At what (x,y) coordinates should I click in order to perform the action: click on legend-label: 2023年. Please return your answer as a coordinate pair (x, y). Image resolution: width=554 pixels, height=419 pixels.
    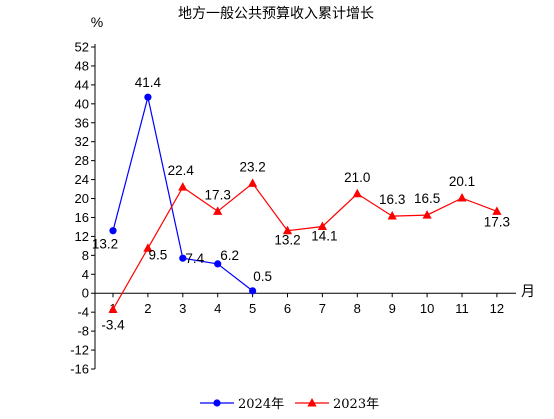
    Looking at the image, I should click on (356, 404).